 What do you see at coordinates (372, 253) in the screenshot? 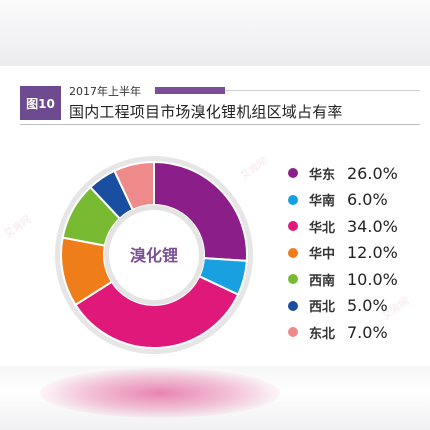
I see `legend-value-label: 12.0%` at bounding box center [372, 253].